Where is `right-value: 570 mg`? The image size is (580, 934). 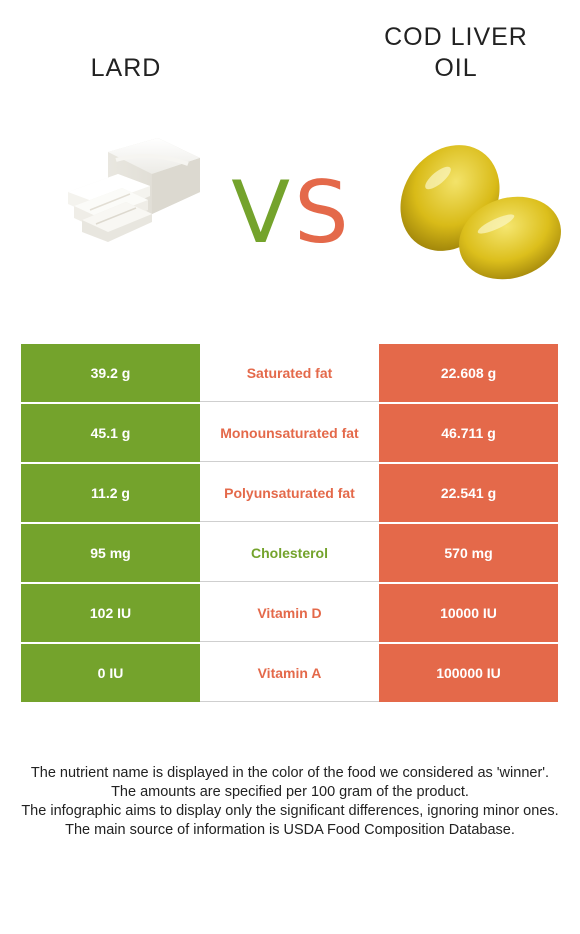 right-value: 570 mg is located at coordinates (468, 553).